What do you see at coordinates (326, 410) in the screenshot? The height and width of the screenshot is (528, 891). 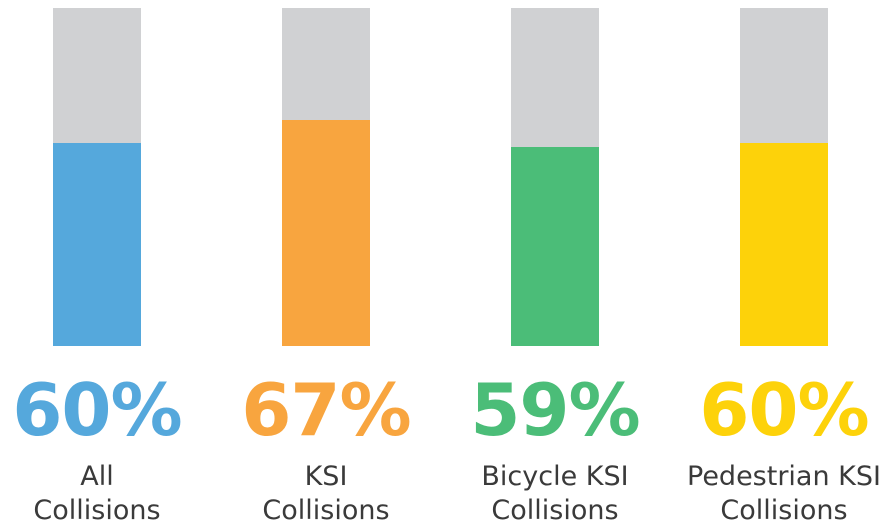 I see `value-label: 67%` at bounding box center [326, 410].